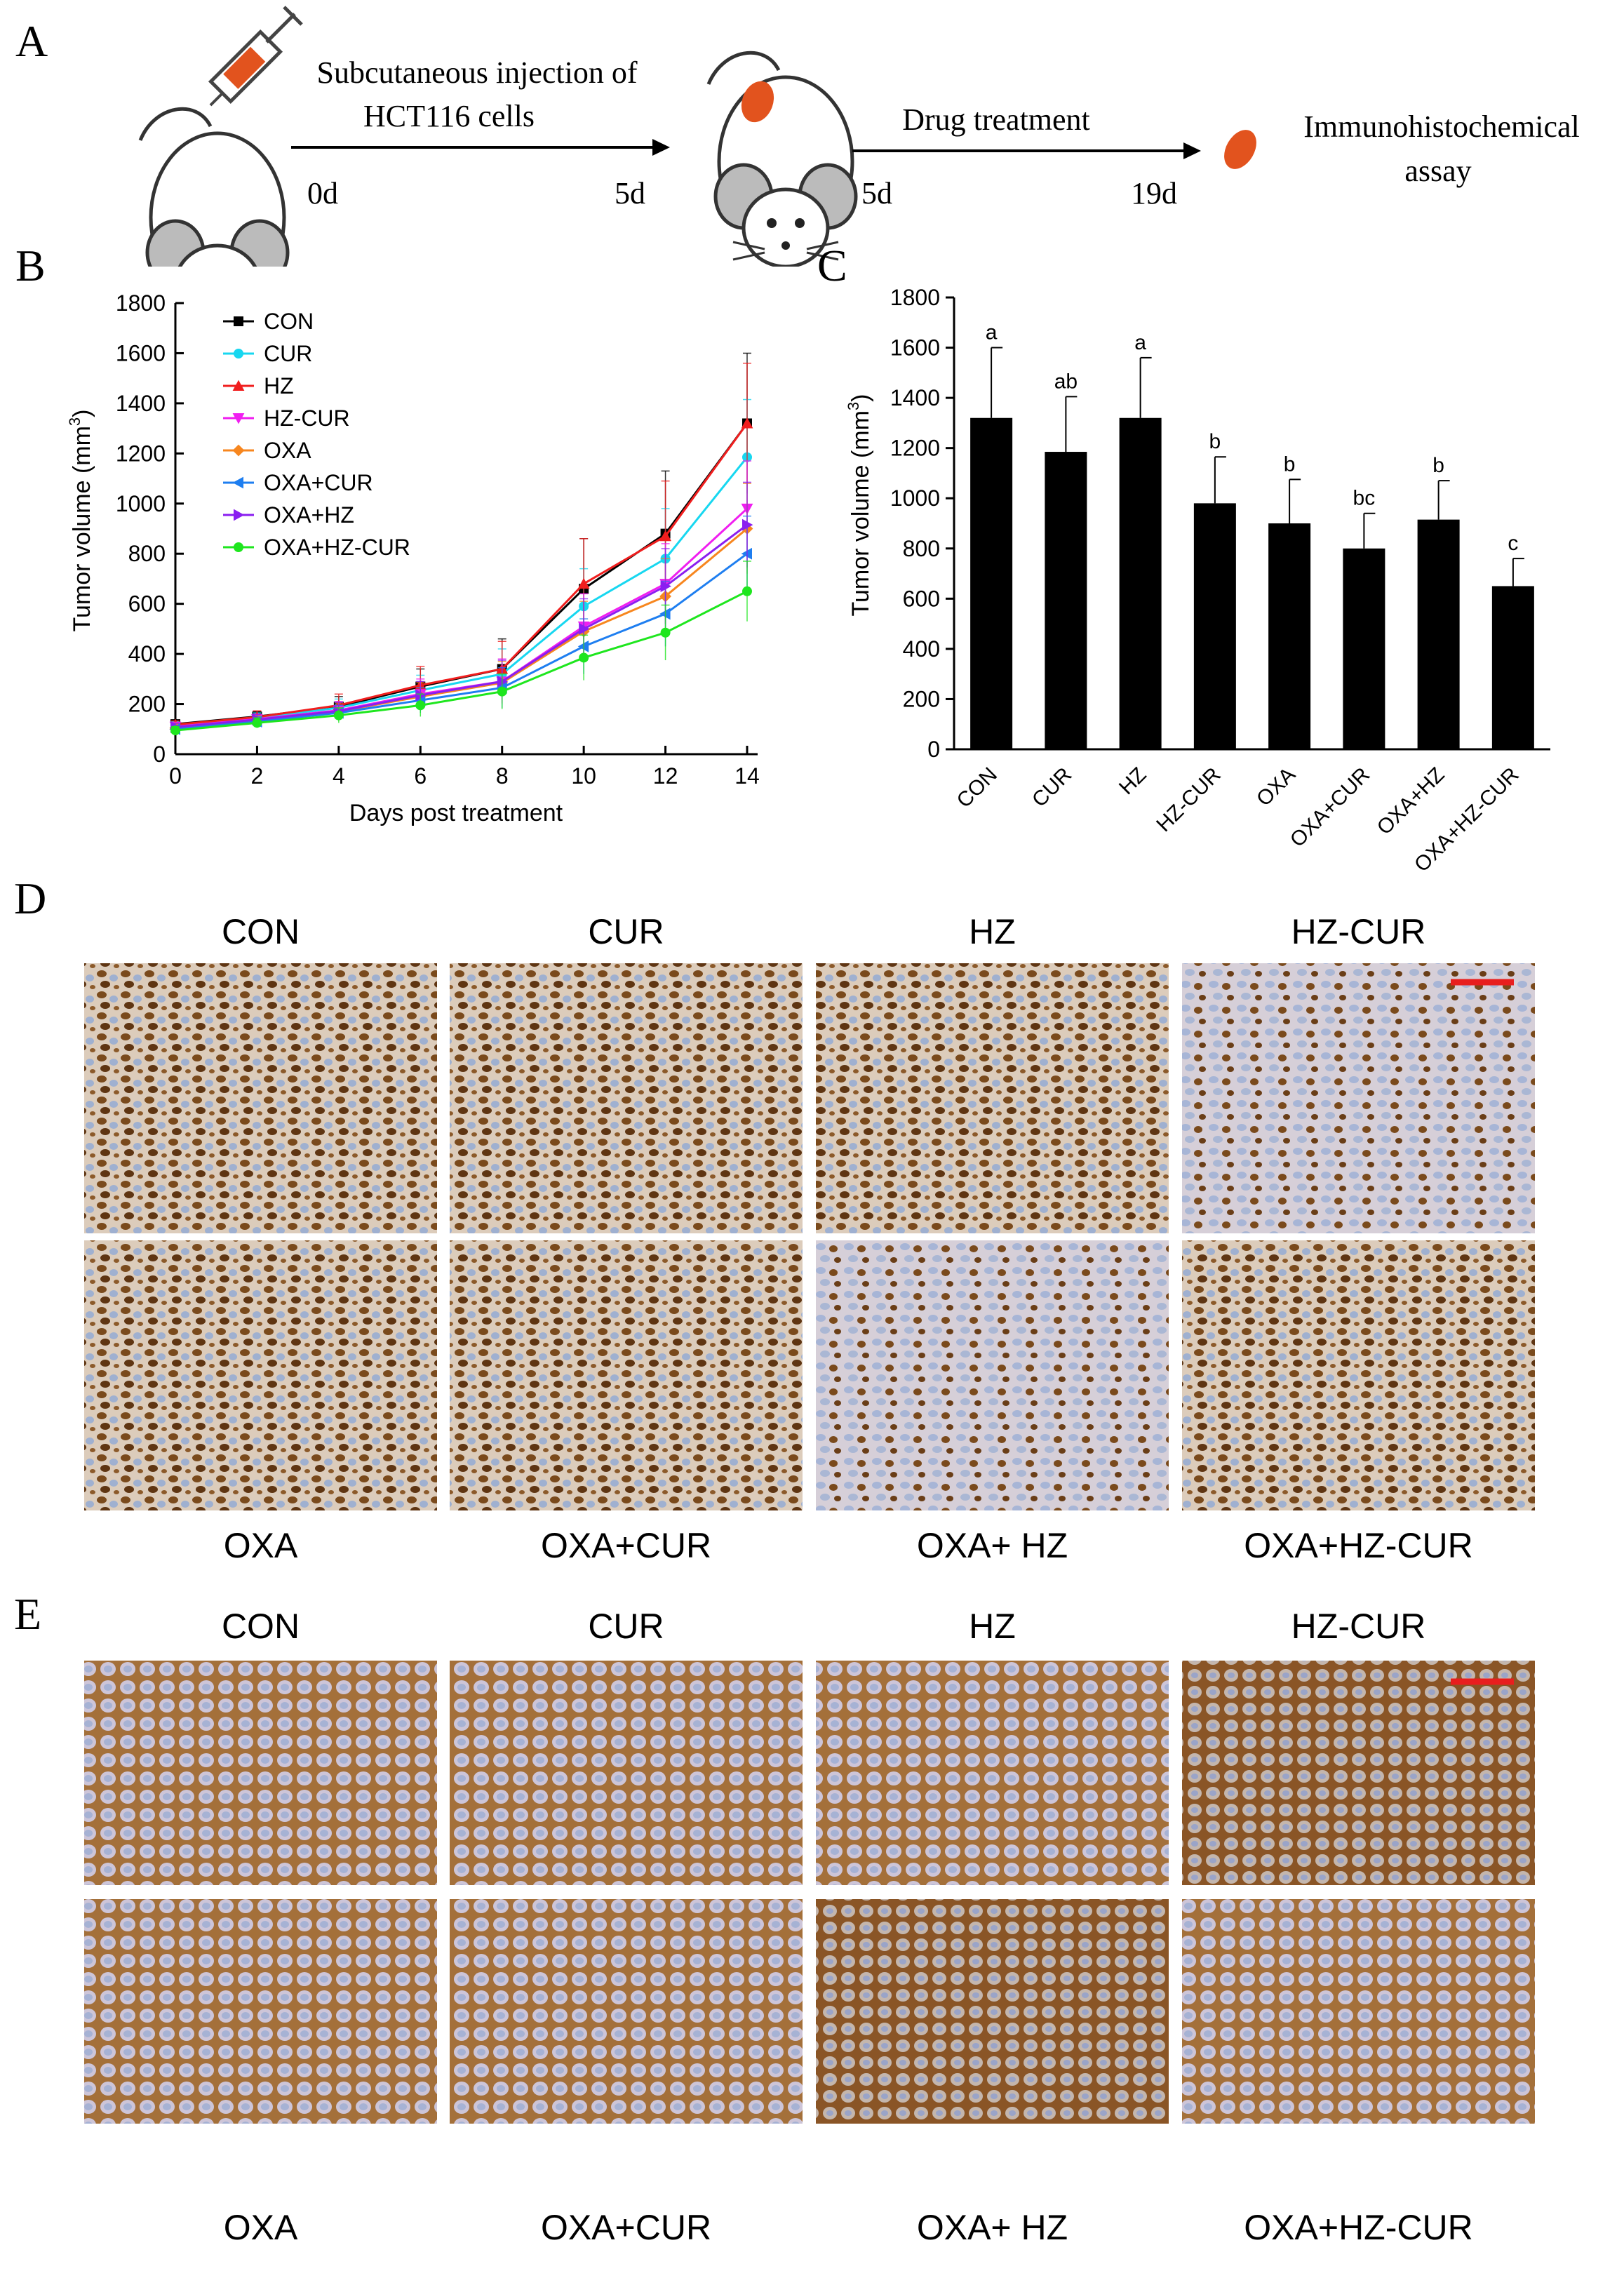  I want to click on panel-b-y-tick-label: 1000, so click(141, 503).